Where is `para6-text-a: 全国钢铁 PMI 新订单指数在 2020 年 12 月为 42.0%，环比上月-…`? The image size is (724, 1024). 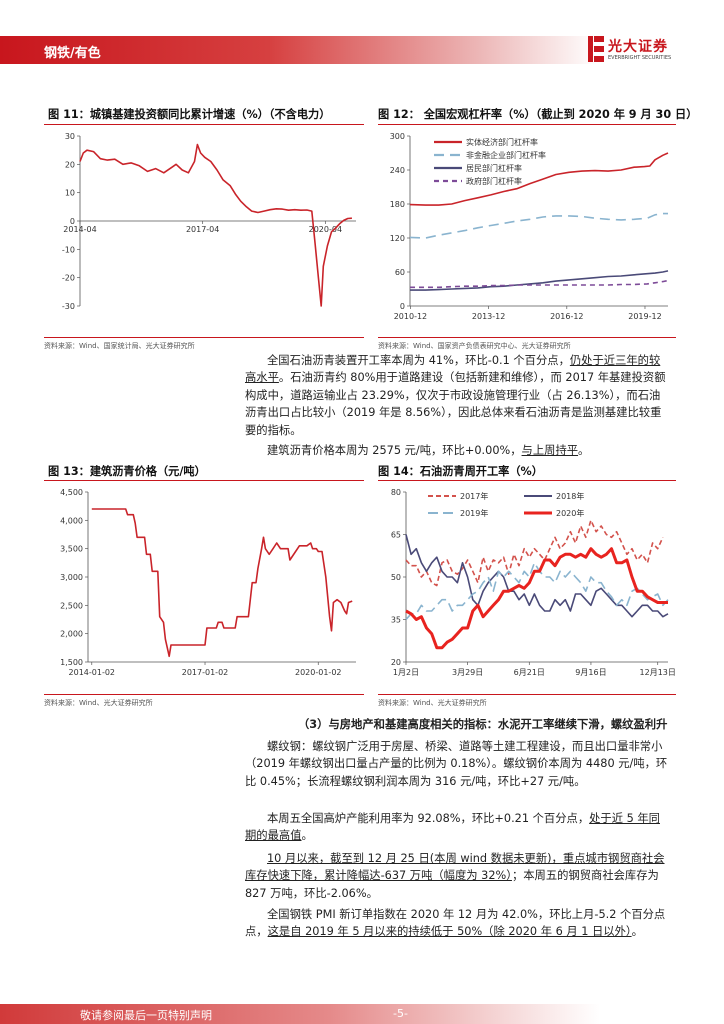
para6-text-a: 全国钢铁 PMI 新订单指数在 2020 年 12 月为 42.0%，环比上月-… is located at coordinates (455, 923).